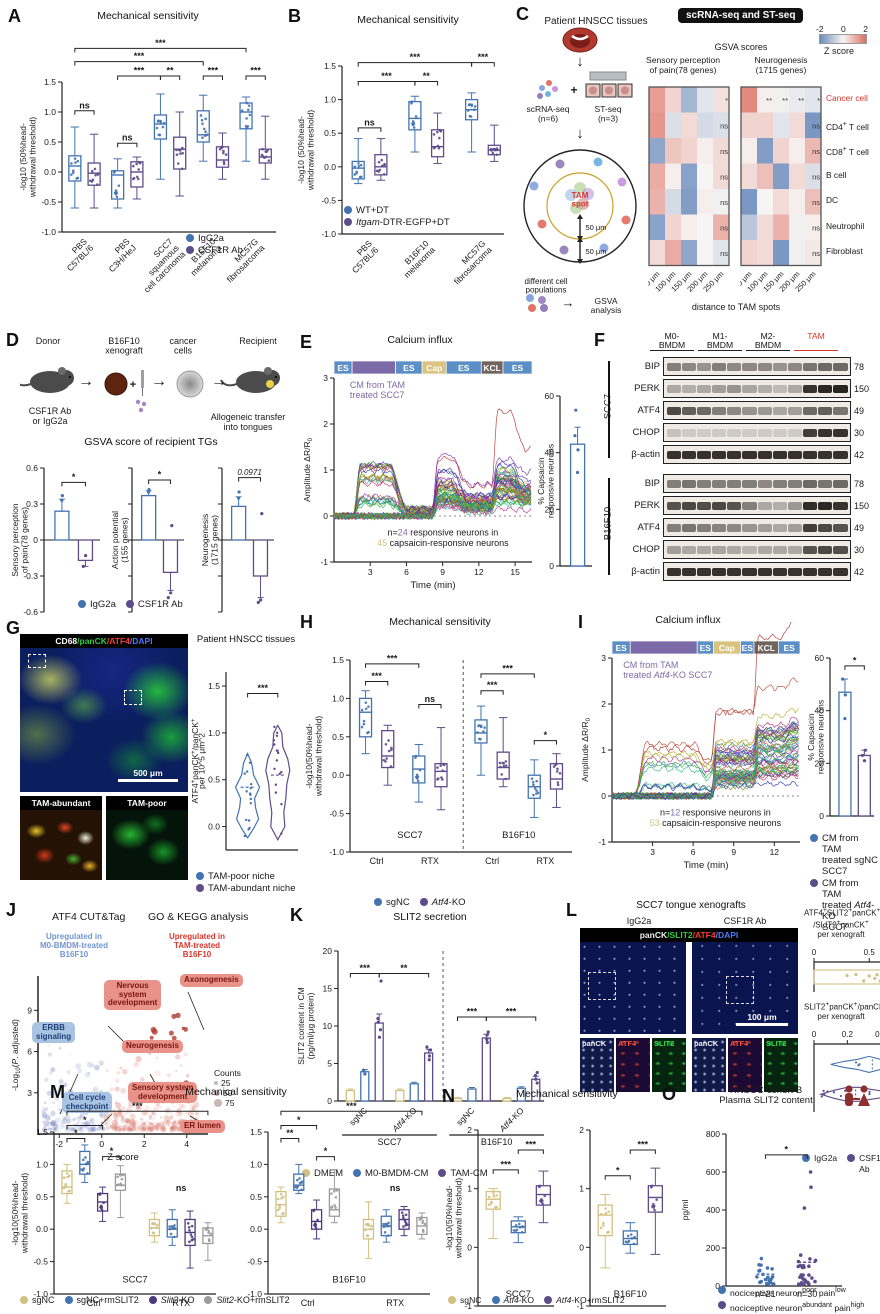 The image size is (880, 1314). I want to click on inset-atf4: ATF4, so click(745, 1065).